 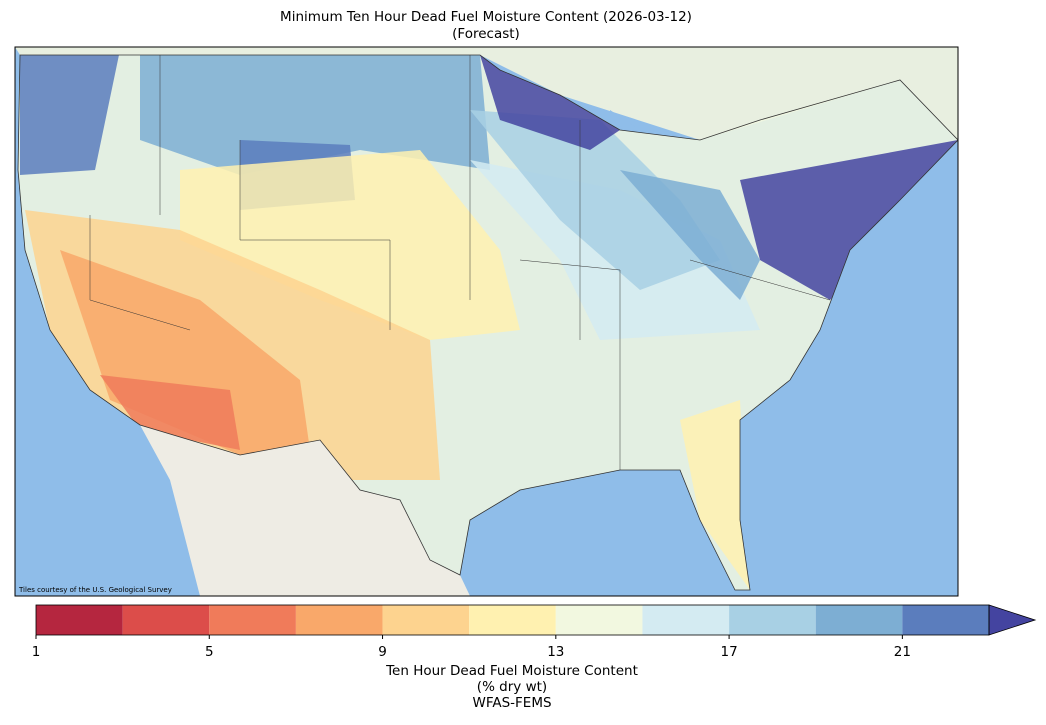 What do you see at coordinates (36, 652) in the screenshot?
I see `tick-label: 1` at bounding box center [36, 652].